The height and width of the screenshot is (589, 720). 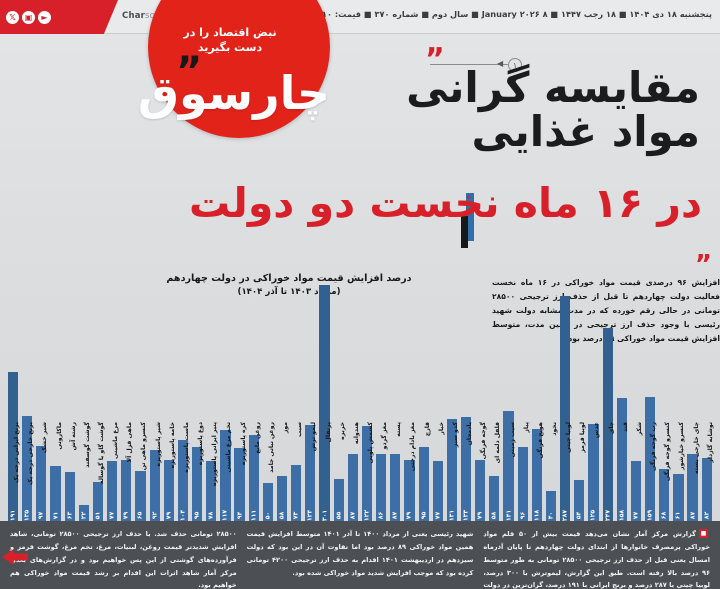 What do you see at coordinates (282, 468) in the screenshot?
I see `category-label-cell: موز` at bounding box center [282, 468].